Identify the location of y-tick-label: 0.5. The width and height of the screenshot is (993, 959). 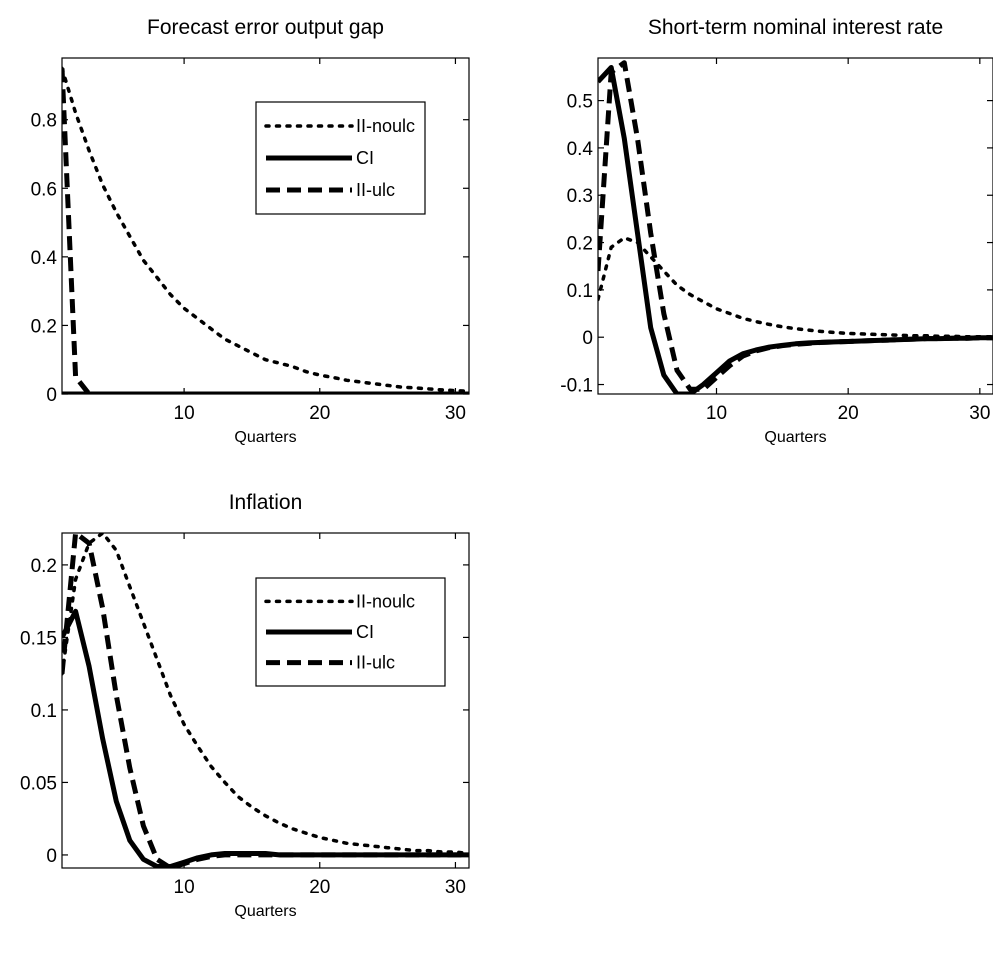
(580, 102).